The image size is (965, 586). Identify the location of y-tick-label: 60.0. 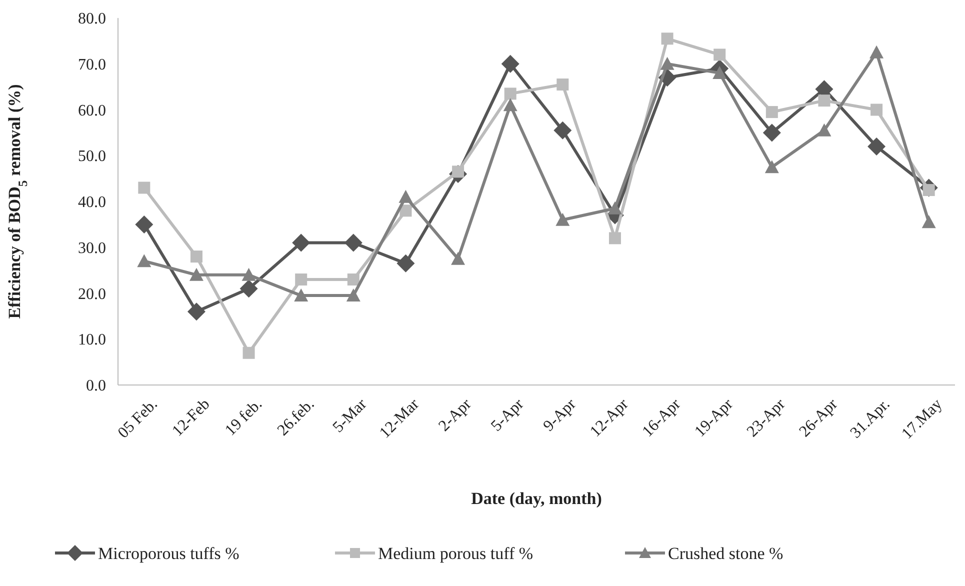
(92, 111).